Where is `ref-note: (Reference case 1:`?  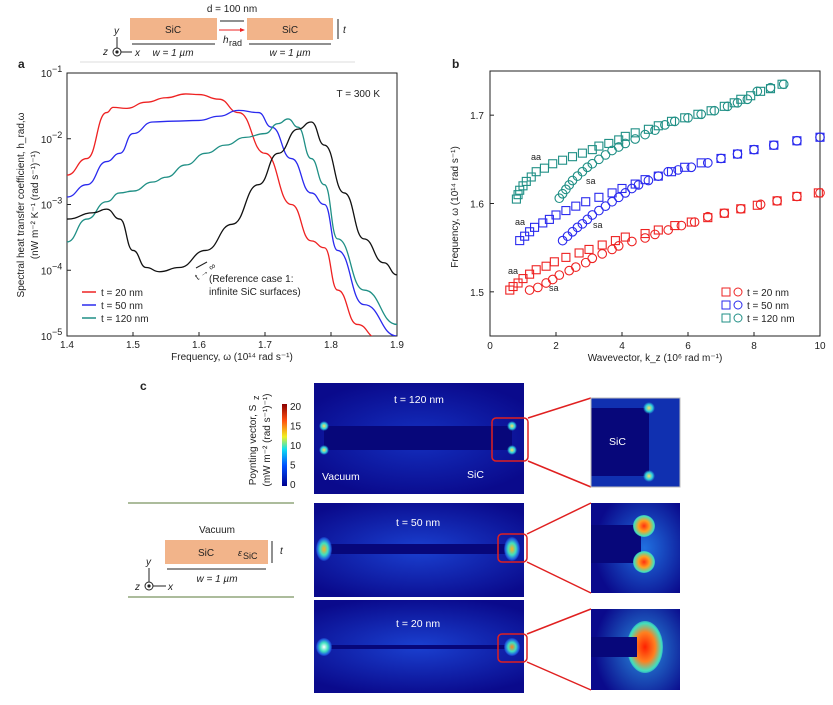 ref-note: (Reference case 1: is located at coordinates (251, 279).